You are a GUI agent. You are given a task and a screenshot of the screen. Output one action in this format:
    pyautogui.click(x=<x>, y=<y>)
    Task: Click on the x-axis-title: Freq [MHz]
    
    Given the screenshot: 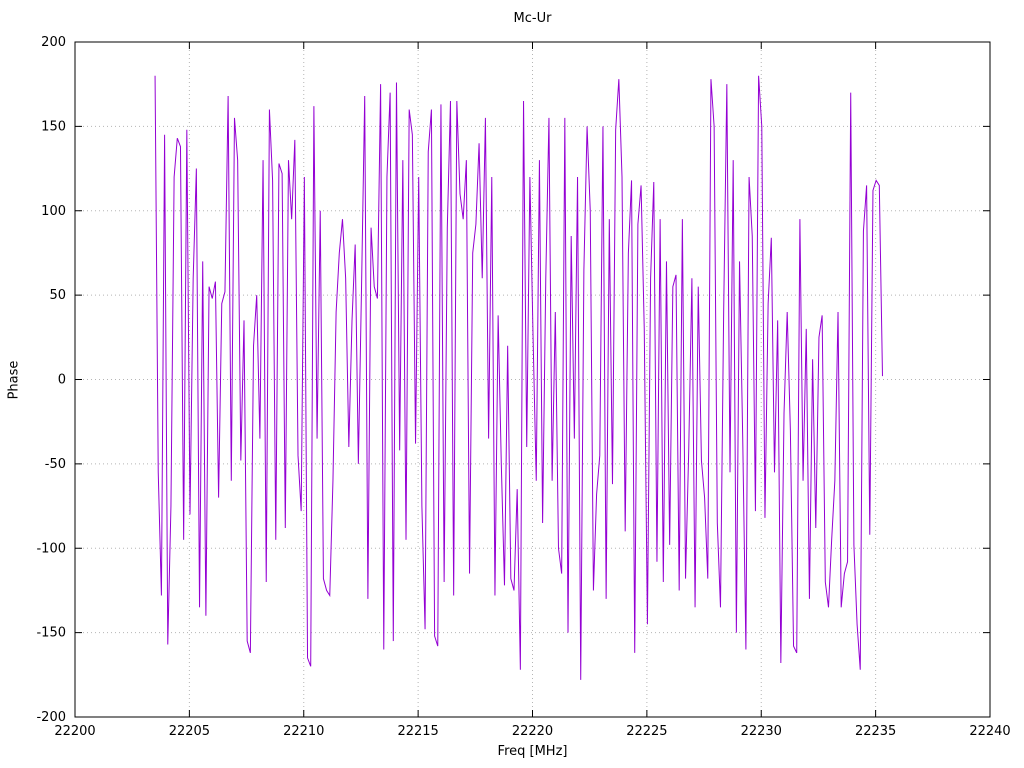 What is the action you would take?
    pyautogui.click(x=532, y=751)
    